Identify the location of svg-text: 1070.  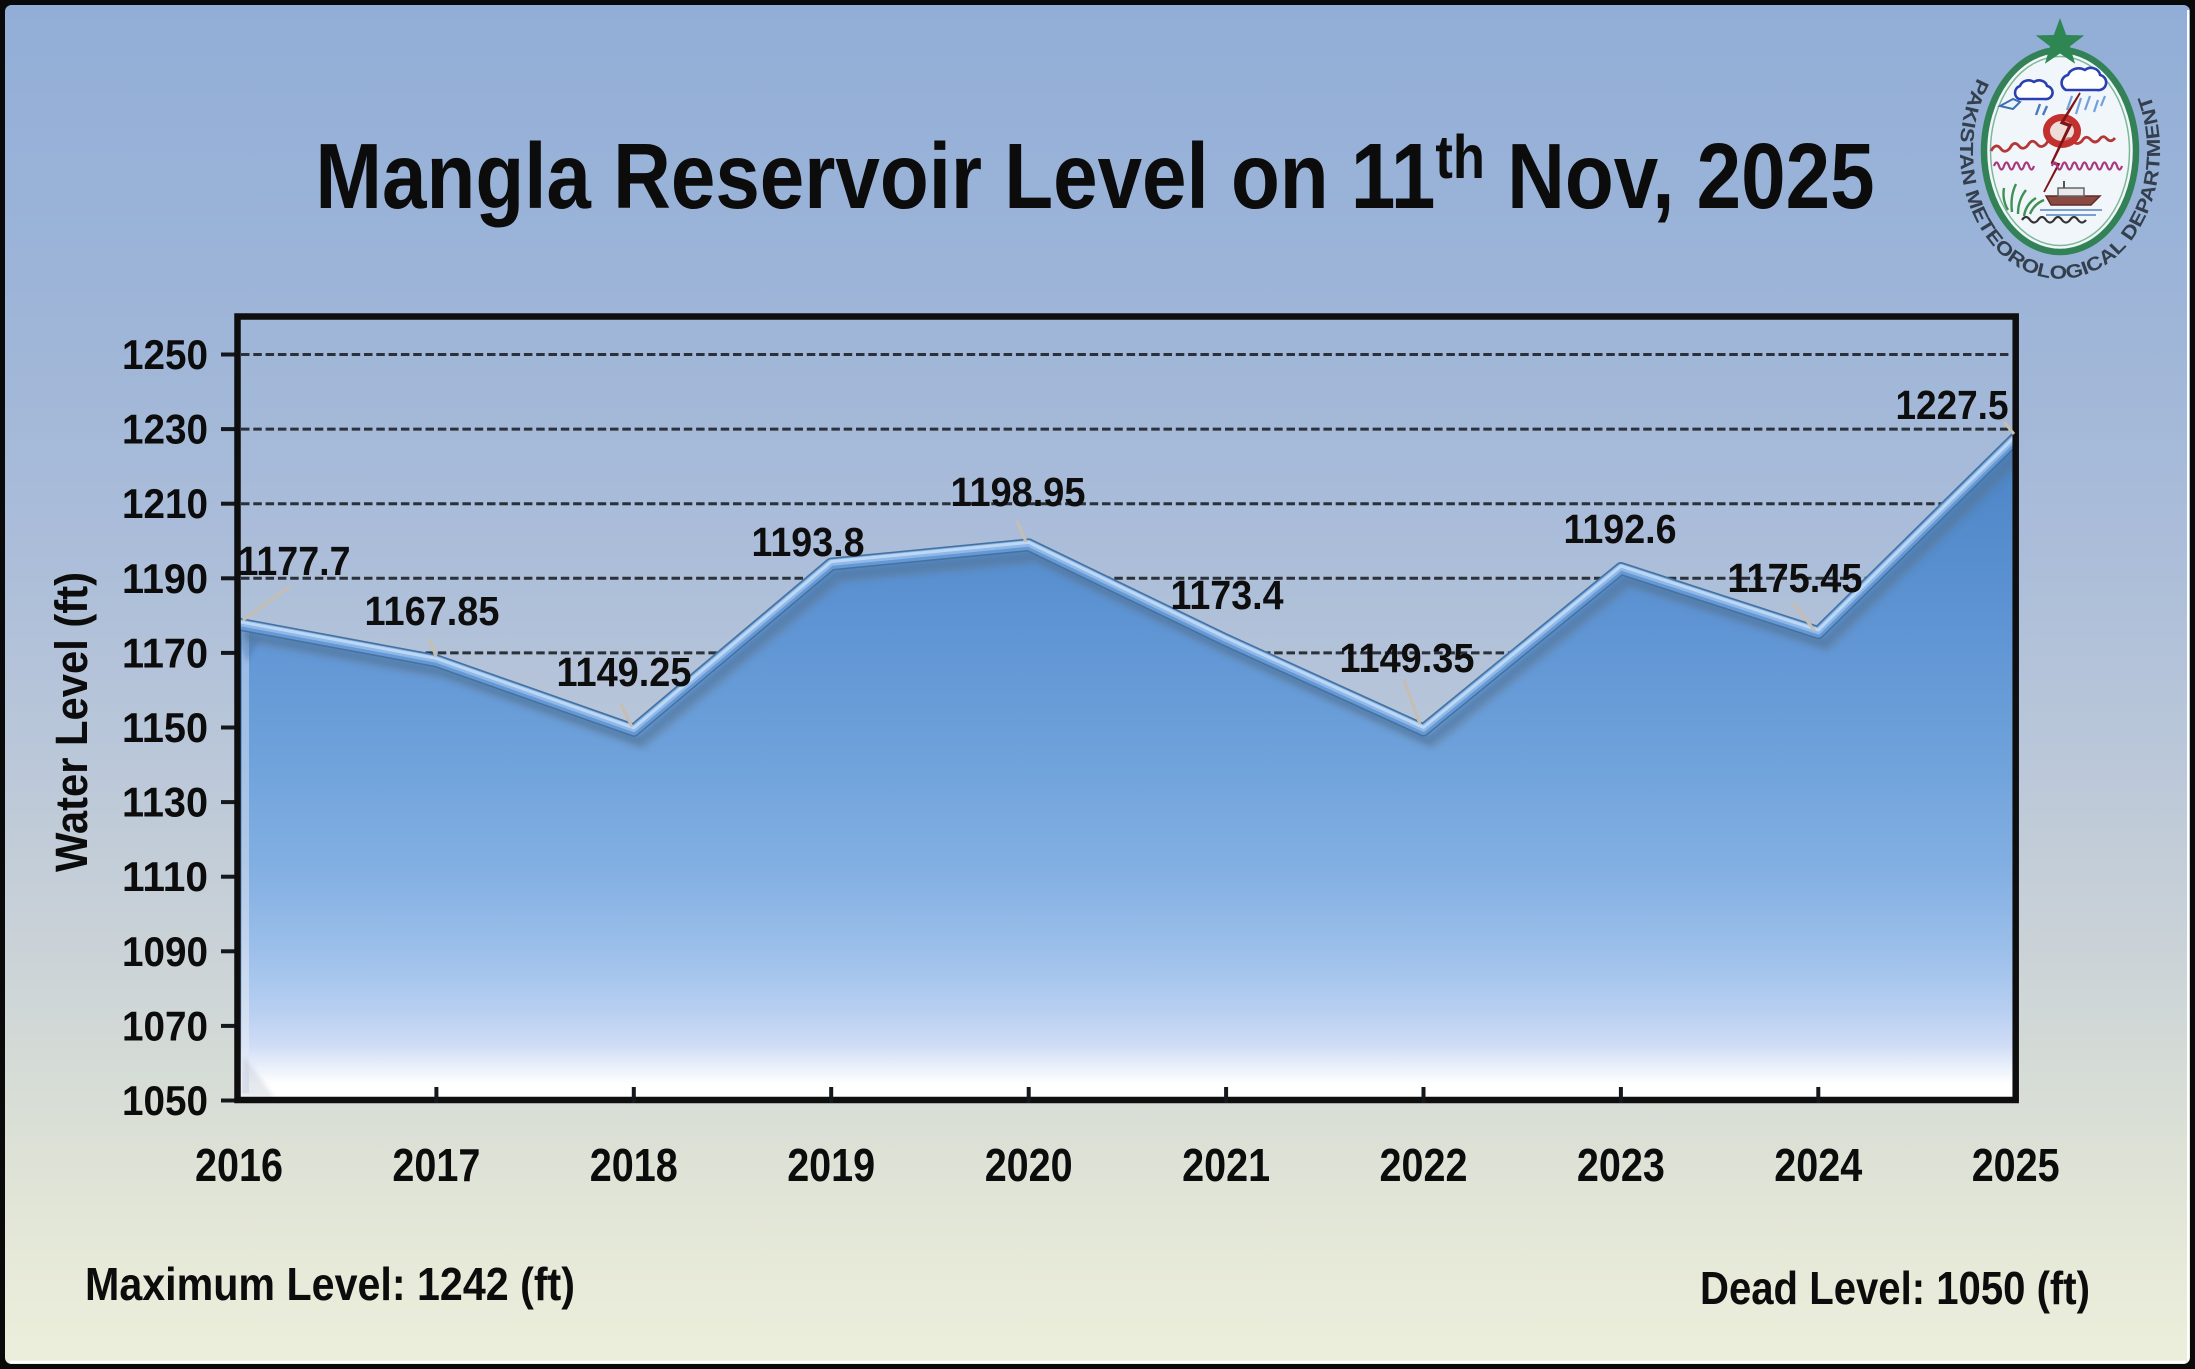
(165, 1025).